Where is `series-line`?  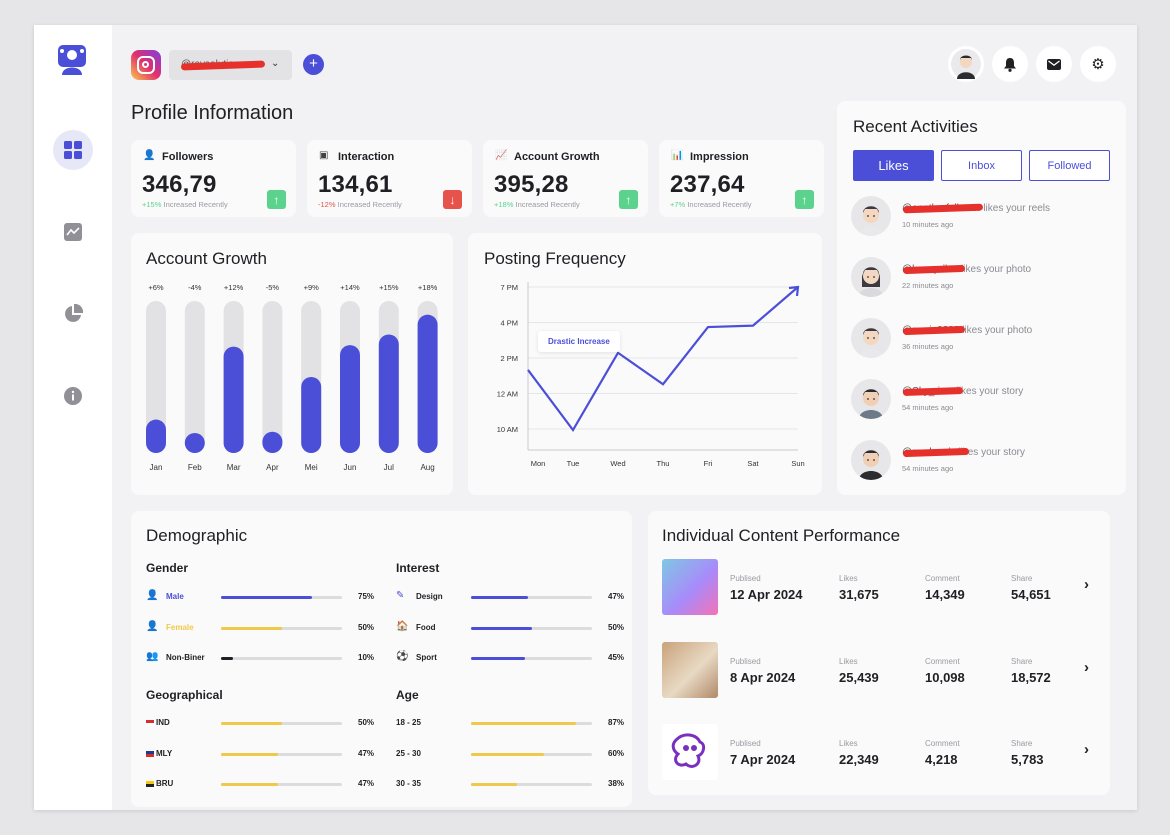 series-line is located at coordinates (663, 359).